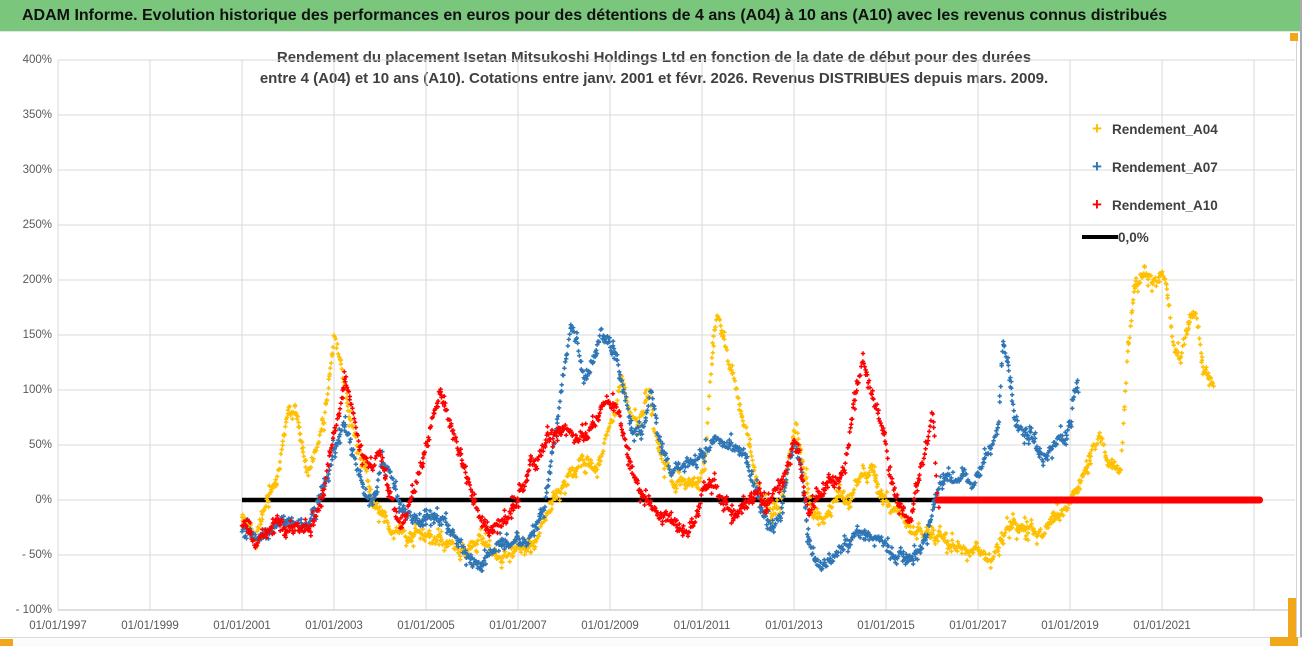  What do you see at coordinates (1133, 237) in the screenshot?
I see `legend-label: 0,0%` at bounding box center [1133, 237].